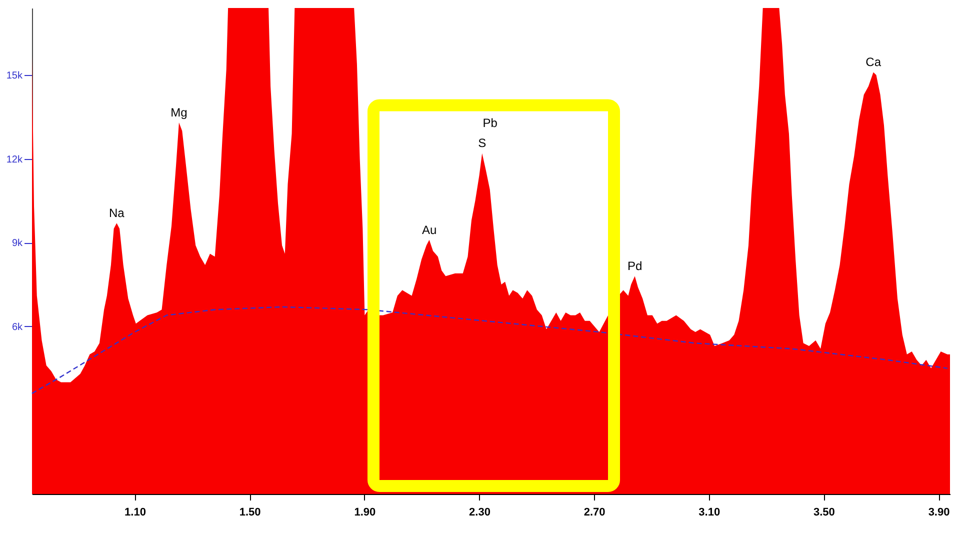 This screenshot has height=544, width=965. Describe the element at coordinates (135, 512) in the screenshot. I see `x-tick-label: 1.10` at that location.